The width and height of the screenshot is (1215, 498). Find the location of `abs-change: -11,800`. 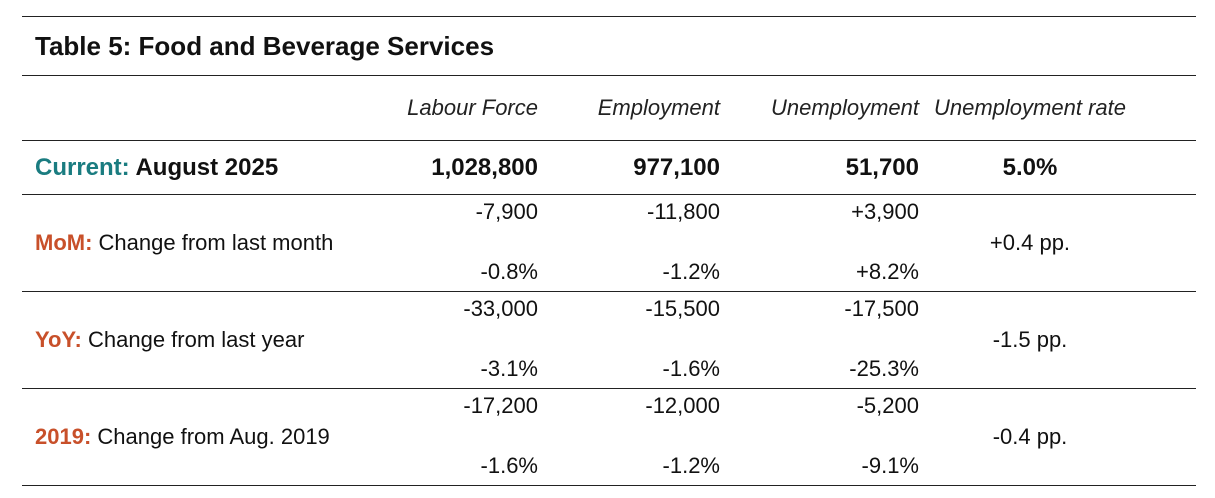

abs-change: -11,800 is located at coordinates (683, 211).